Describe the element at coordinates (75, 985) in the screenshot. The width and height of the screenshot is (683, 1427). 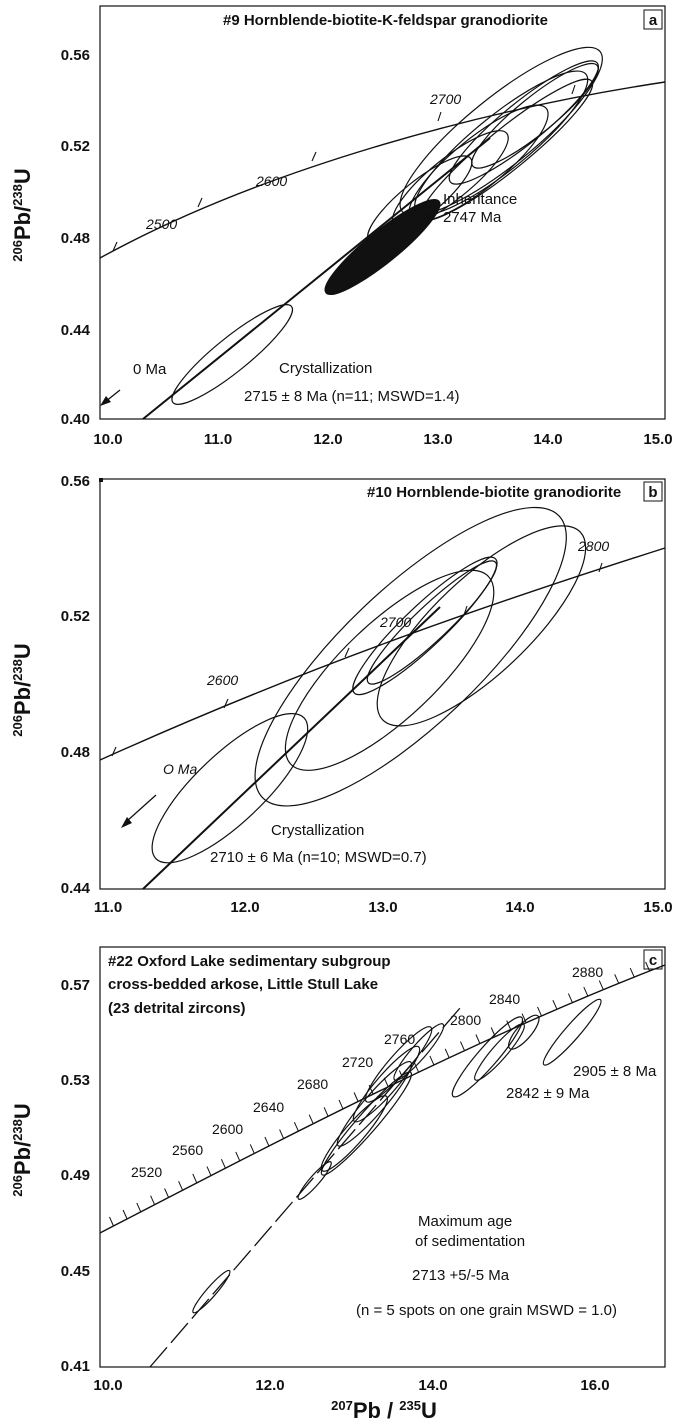
I see `y-tick-label: 0.57` at that location.